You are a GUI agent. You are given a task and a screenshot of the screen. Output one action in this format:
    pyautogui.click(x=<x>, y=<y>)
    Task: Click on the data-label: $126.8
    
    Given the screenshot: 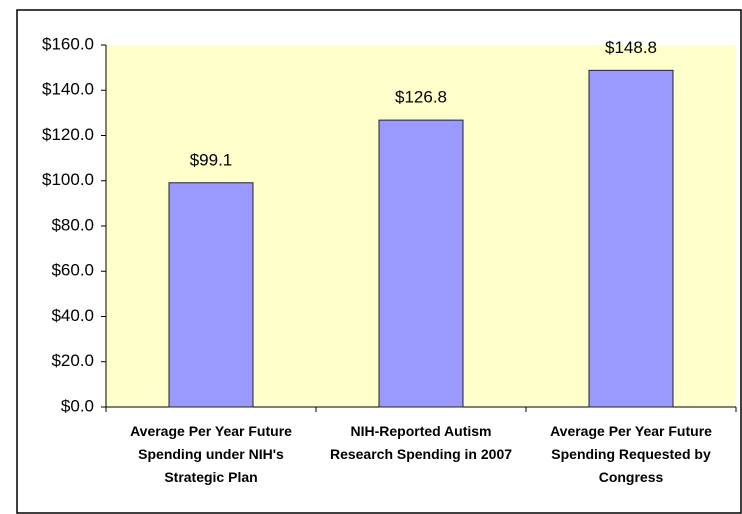 What is the action you would take?
    pyautogui.click(x=421, y=97)
    